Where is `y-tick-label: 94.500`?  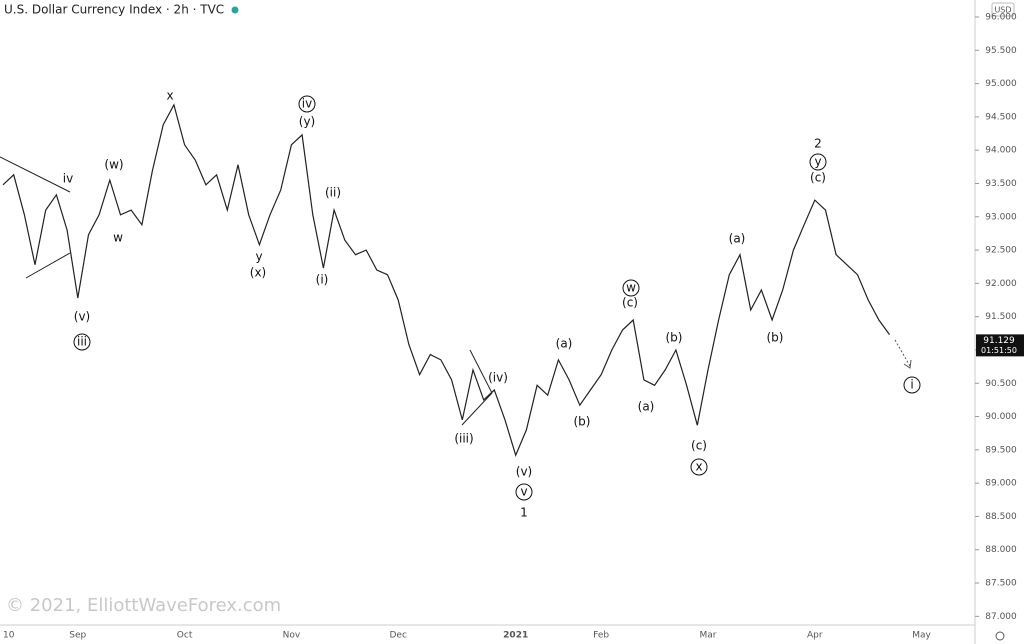
y-tick-label: 94.500 is located at coordinates (1001, 117).